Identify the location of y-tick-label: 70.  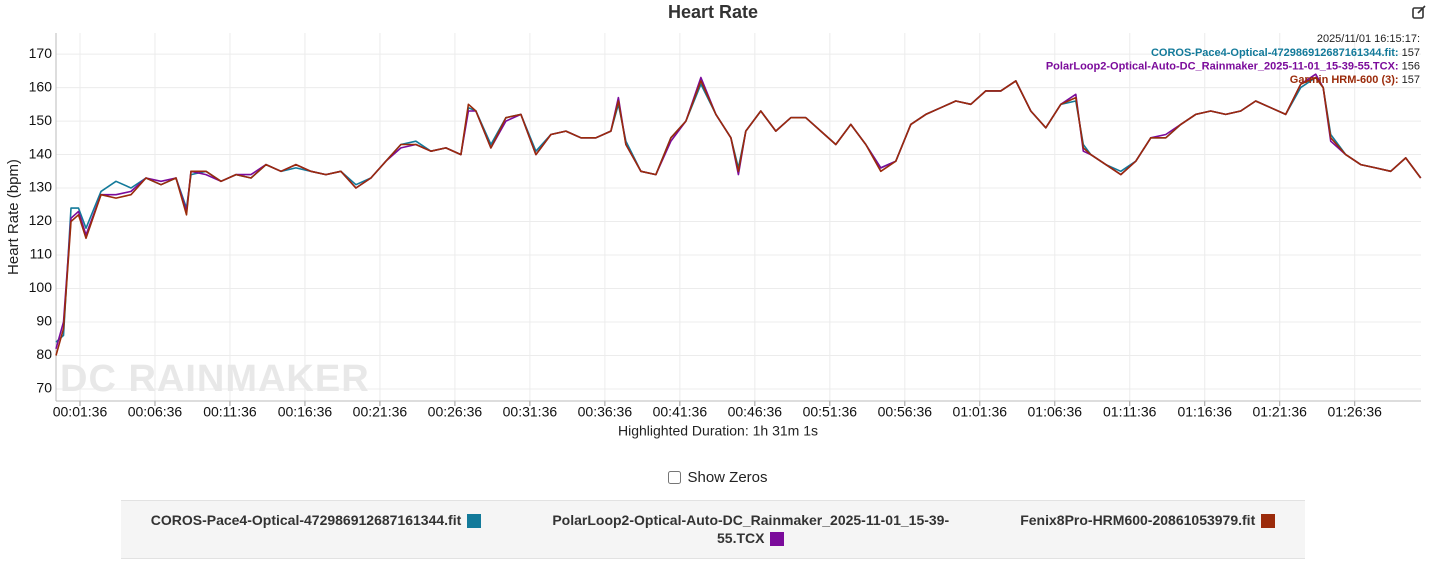
(44, 388).